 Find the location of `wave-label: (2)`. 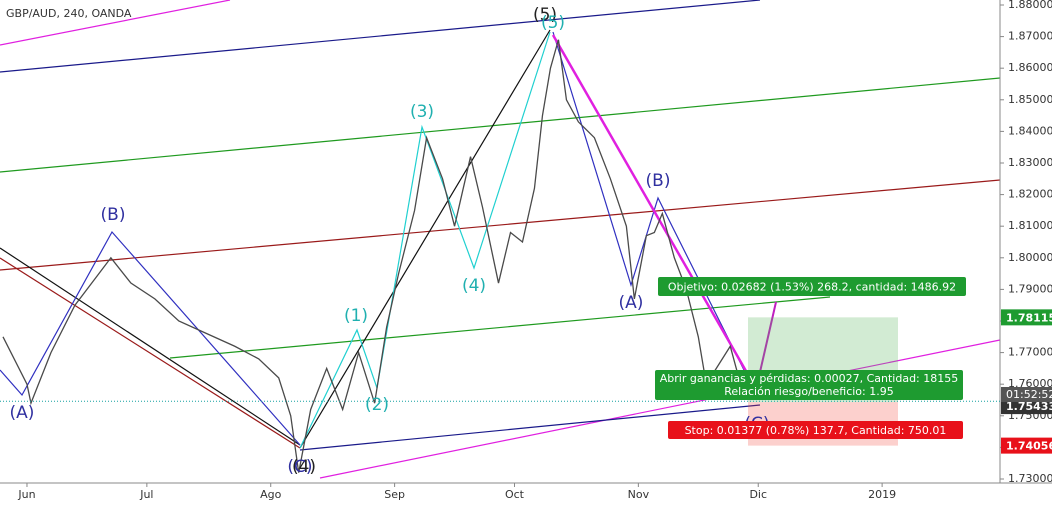

wave-label: (2) is located at coordinates (377, 405).